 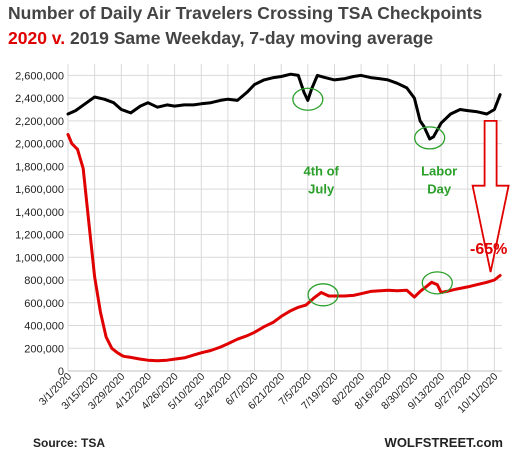 I want to click on y-tick-label: 2,400,000, so click(x=39, y=99).